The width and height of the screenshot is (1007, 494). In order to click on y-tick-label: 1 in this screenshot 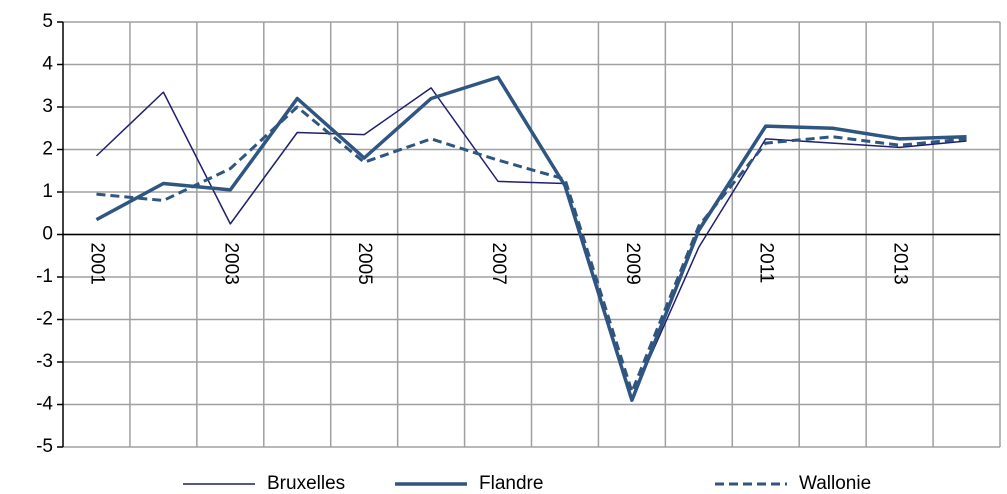, I will do `click(47, 191)`.